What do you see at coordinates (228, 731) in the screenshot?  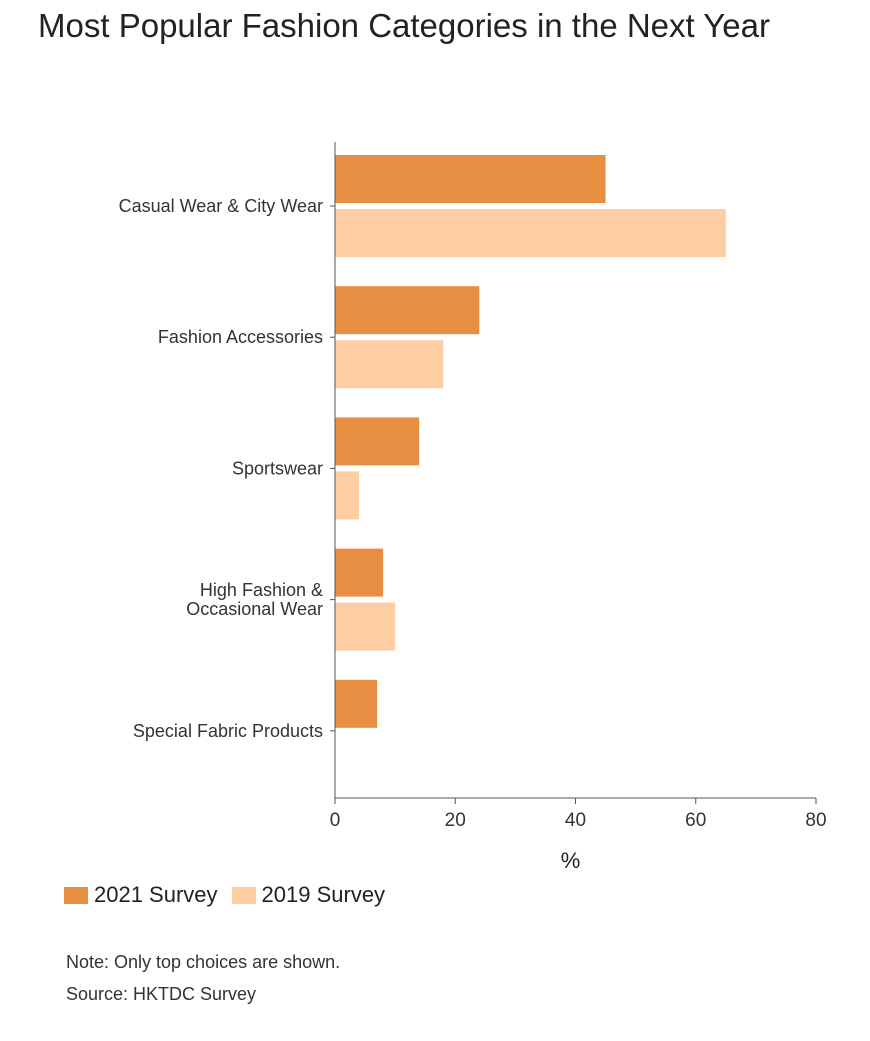 I see `y-tick-label-4: Special Fabric Products` at bounding box center [228, 731].